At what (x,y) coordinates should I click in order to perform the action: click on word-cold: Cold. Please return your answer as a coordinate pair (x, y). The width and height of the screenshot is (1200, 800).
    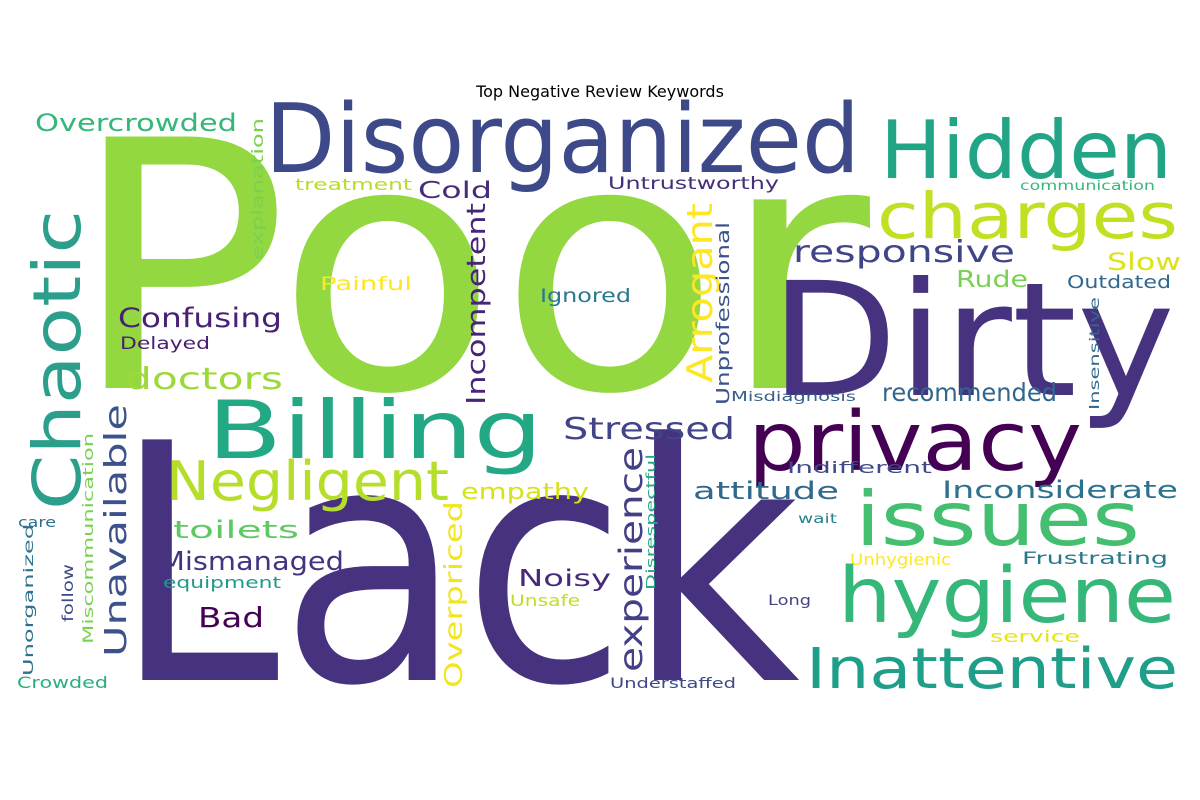
    Looking at the image, I should click on (455, 191).